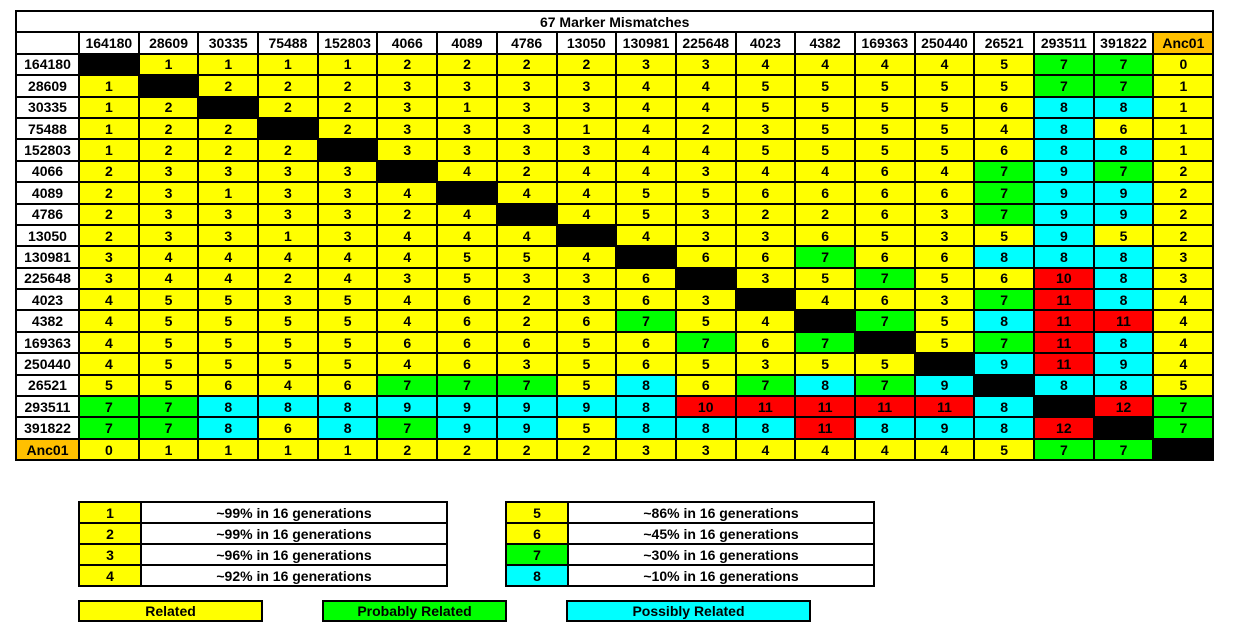  What do you see at coordinates (615, 150) in the screenshot?
I see `table-row: 152803 1 2 2 2 3 3 3 3 4 4 5 5 5 5 6 8 8 1` at bounding box center [615, 150].